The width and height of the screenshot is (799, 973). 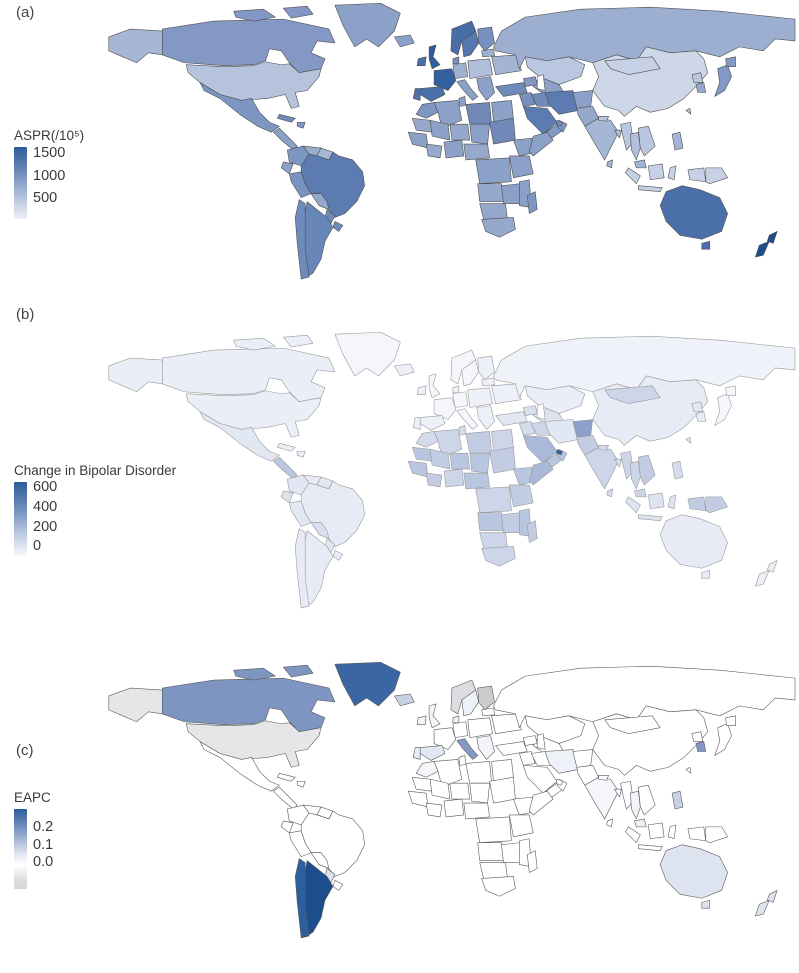 I want to click on country-ukraine, so click(x=506, y=393).